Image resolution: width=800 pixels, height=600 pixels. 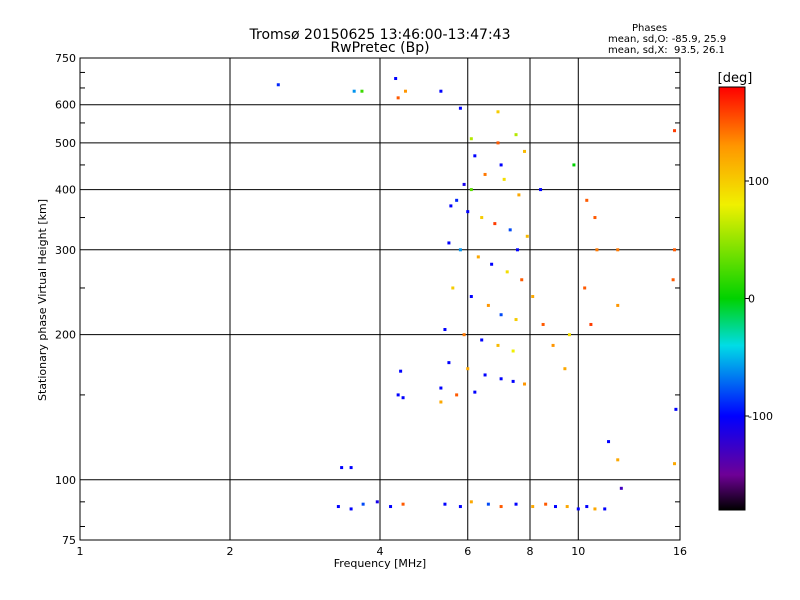 I want to click on x-tick-label: 10, so click(x=578, y=551).